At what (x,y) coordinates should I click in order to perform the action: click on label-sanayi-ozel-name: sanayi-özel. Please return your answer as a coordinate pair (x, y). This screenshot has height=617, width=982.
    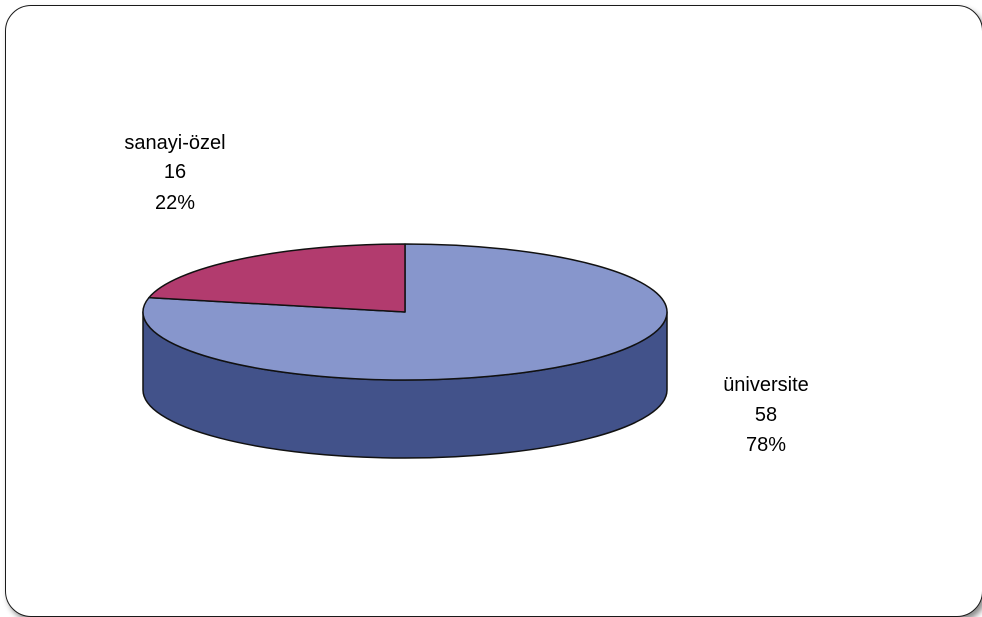
    Looking at the image, I should click on (174, 143).